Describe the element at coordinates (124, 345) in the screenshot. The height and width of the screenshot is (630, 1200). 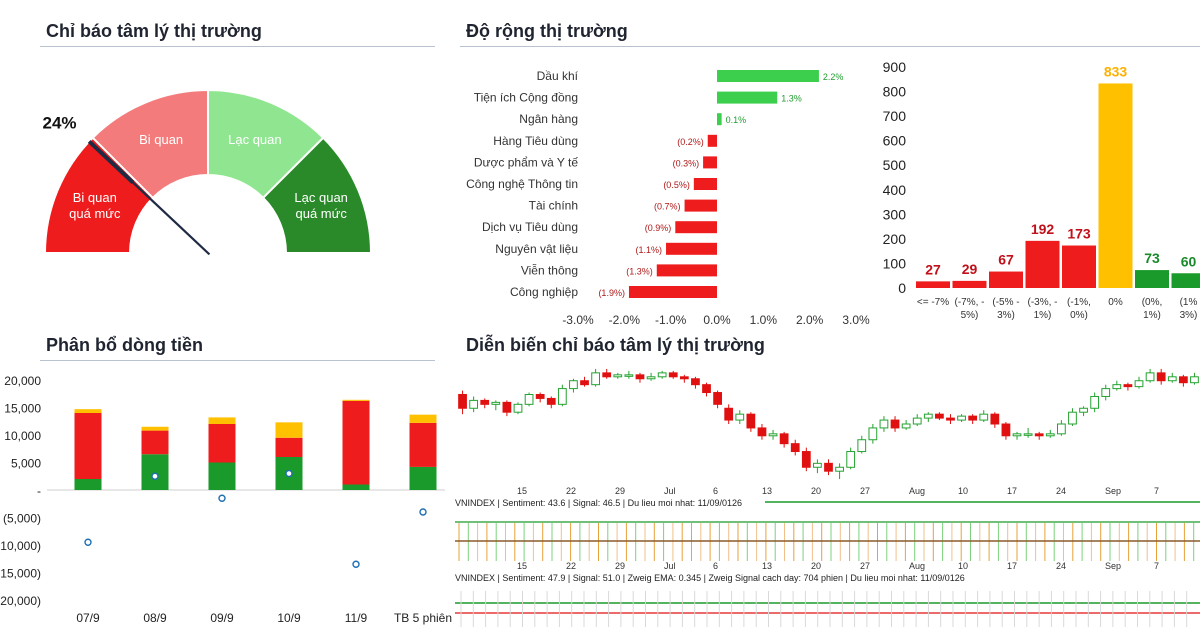
I see `money-flow-title: Phân bổ dòng tiền` at that location.